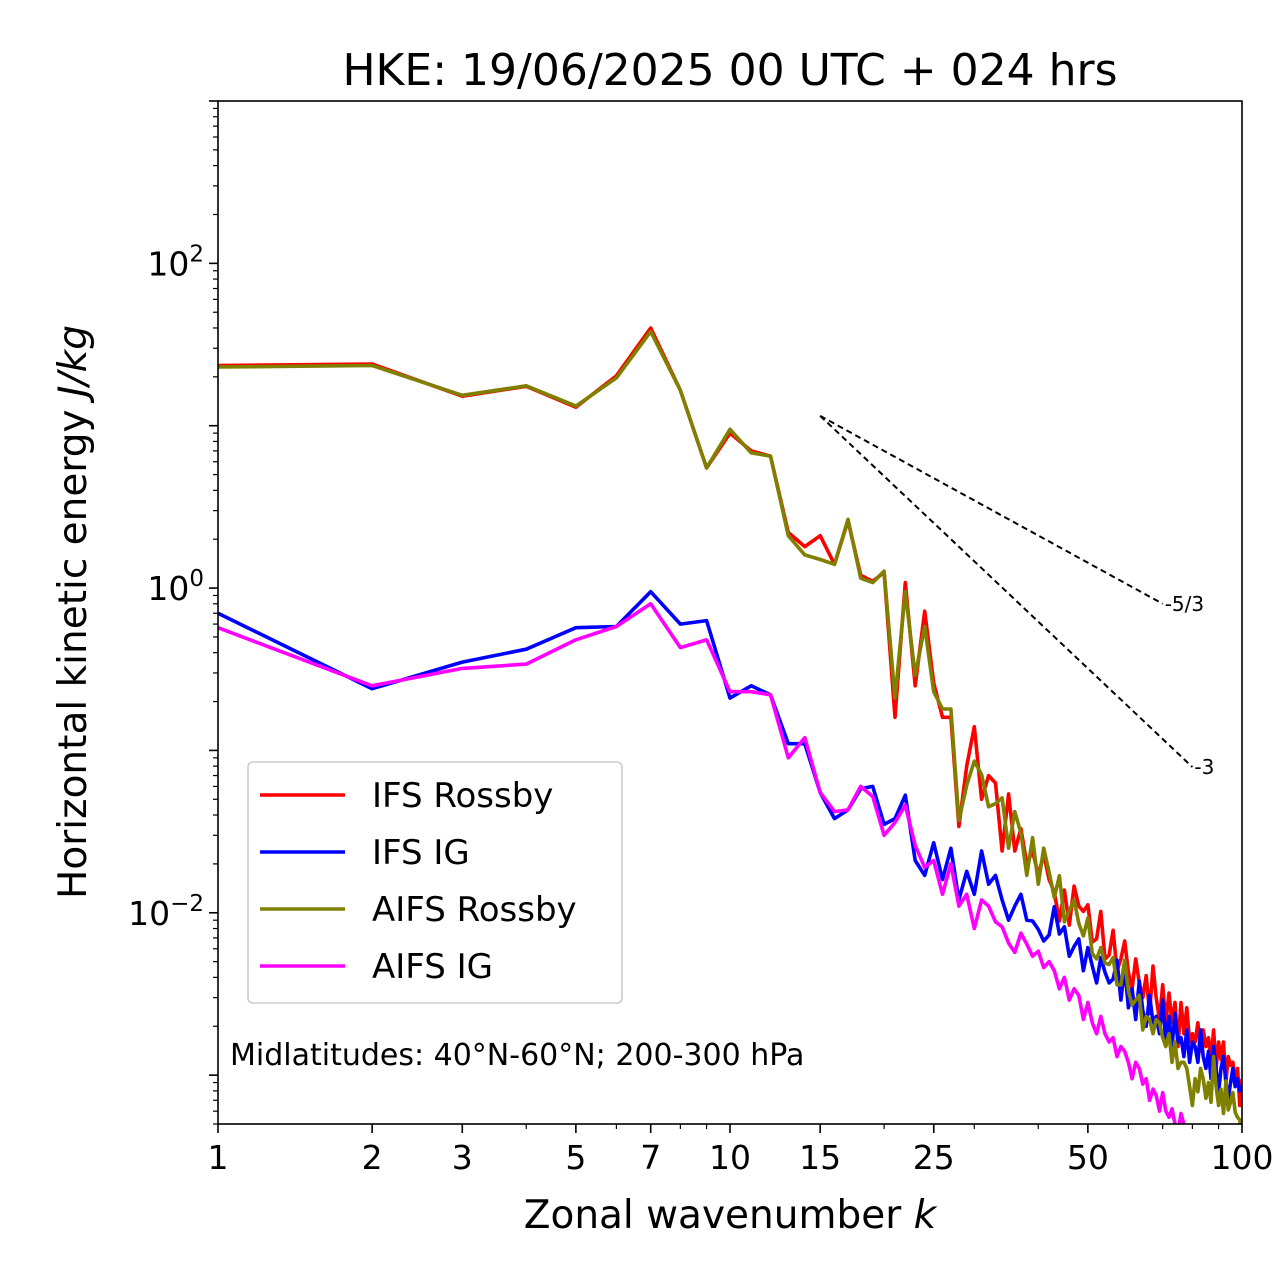 This screenshot has width=1280, height=1288. What do you see at coordinates (432, 967) in the screenshot?
I see `legend-label-aifs-ig: AIFS IG` at bounding box center [432, 967].